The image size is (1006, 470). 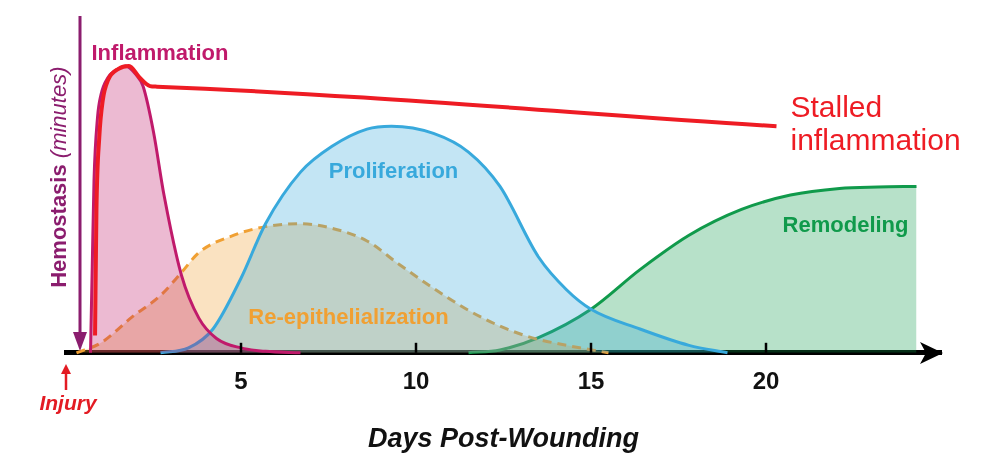 What do you see at coordinates (348, 316) in the screenshot?
I see `series-label: Re-epithelialization` at bounding box center [348, 316].